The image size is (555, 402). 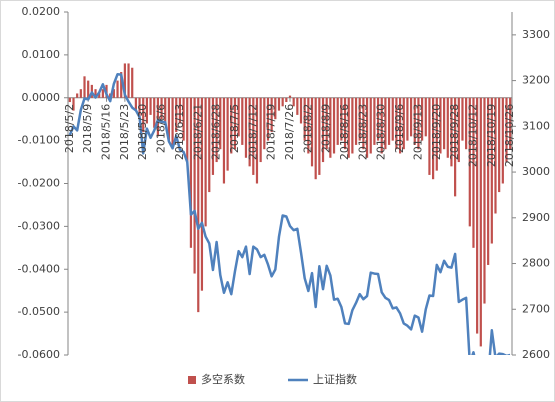 What do you see at coordinates (124, 132) in the screenshot?
I see `x-tick-label: 2018/5/23` at bounding box center [124, 132].